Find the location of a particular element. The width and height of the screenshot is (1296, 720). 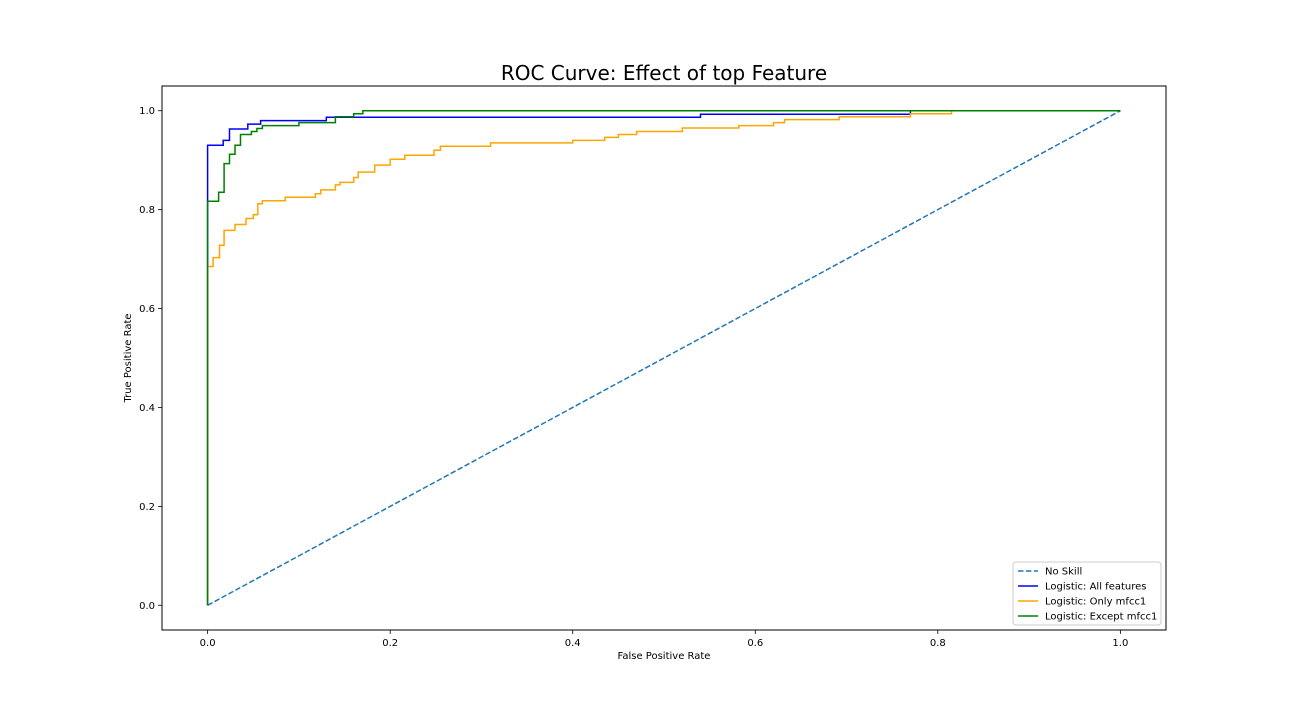

y-tick-label: 0.6 is located at coordinates (147, 309).